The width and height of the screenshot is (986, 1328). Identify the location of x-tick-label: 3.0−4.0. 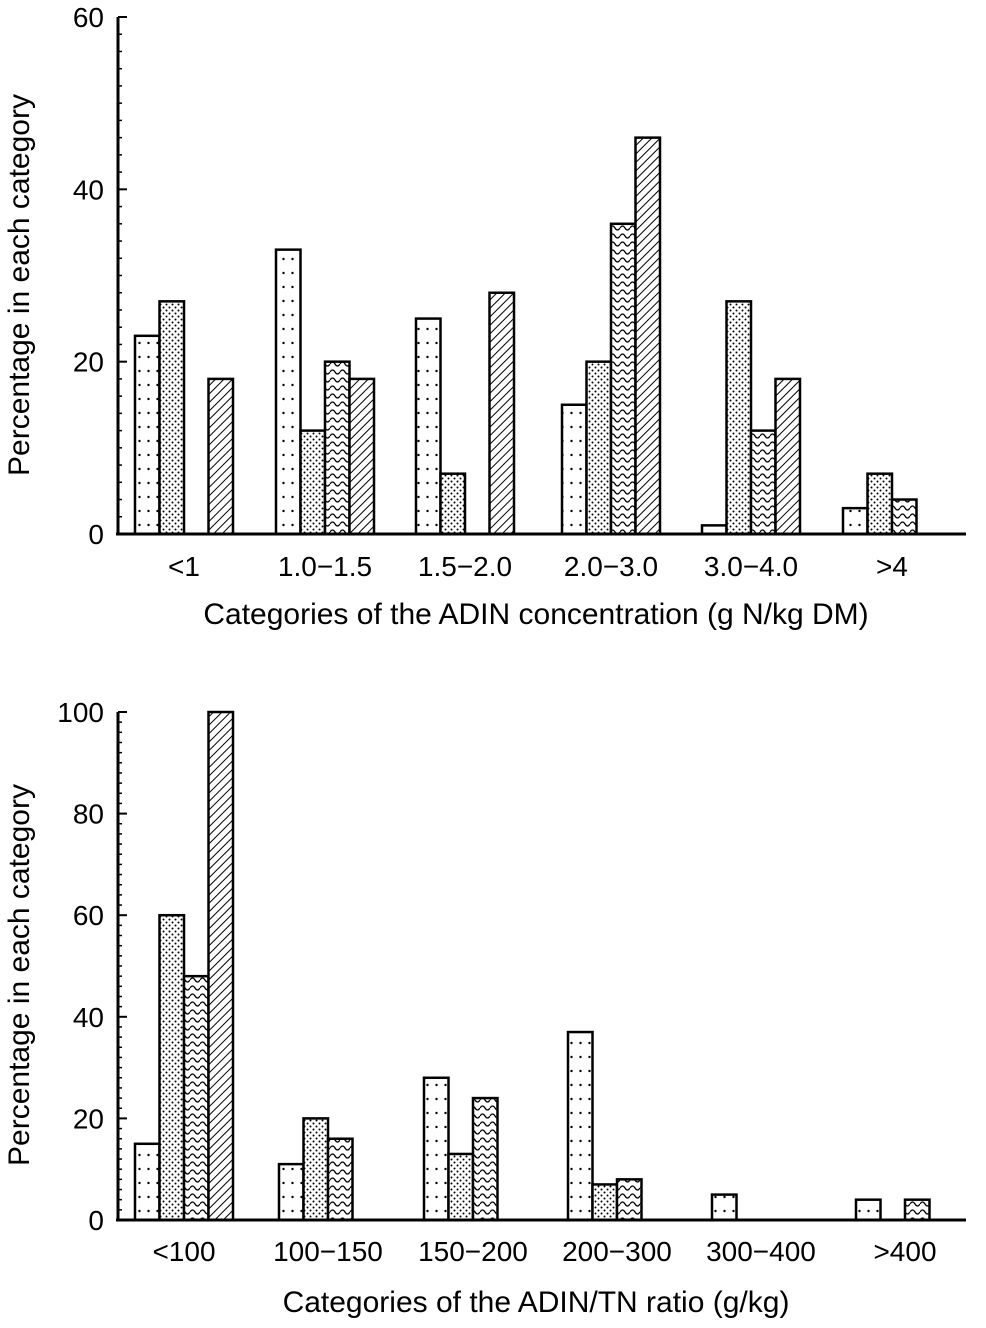
(751, 566).